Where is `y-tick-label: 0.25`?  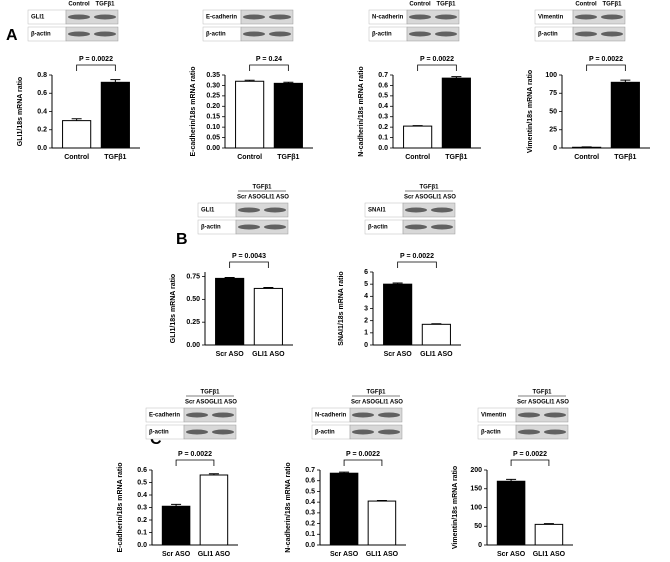
y-tick-label: 0.25 is located at coordinates (193, 322).